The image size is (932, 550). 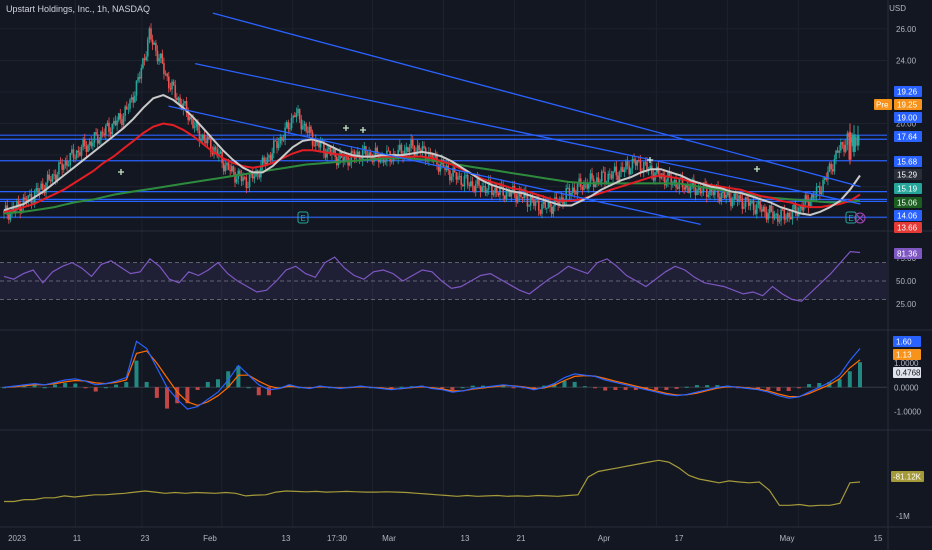 I want to click on macd-badge-background, so click(x=907, y=354).